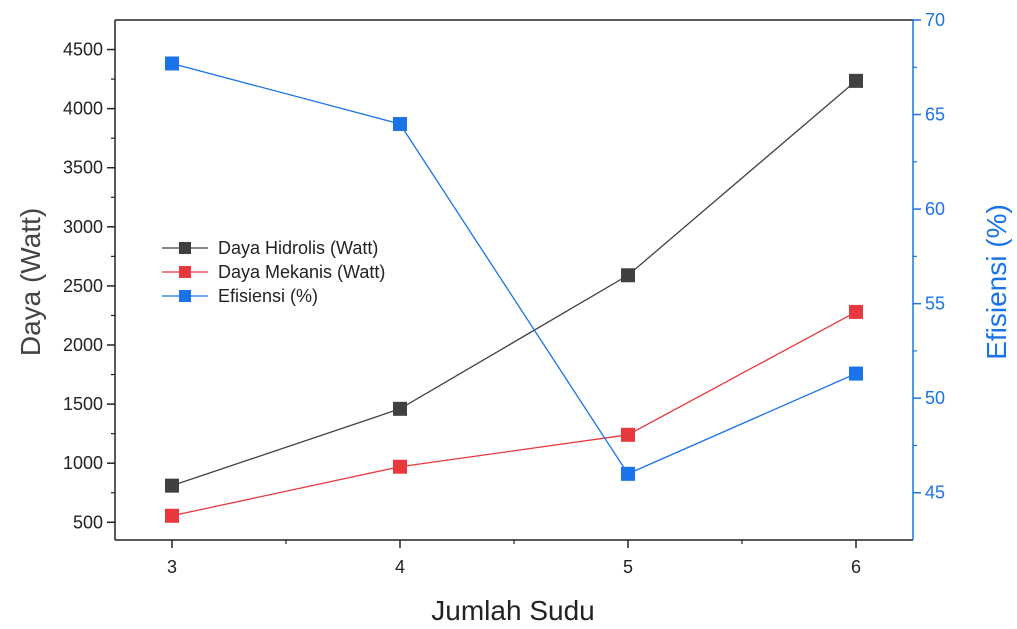  Describe the element at coordinates (514, 558) in the screenshot. I see `x-axis: 3 4 5 6` at that location.